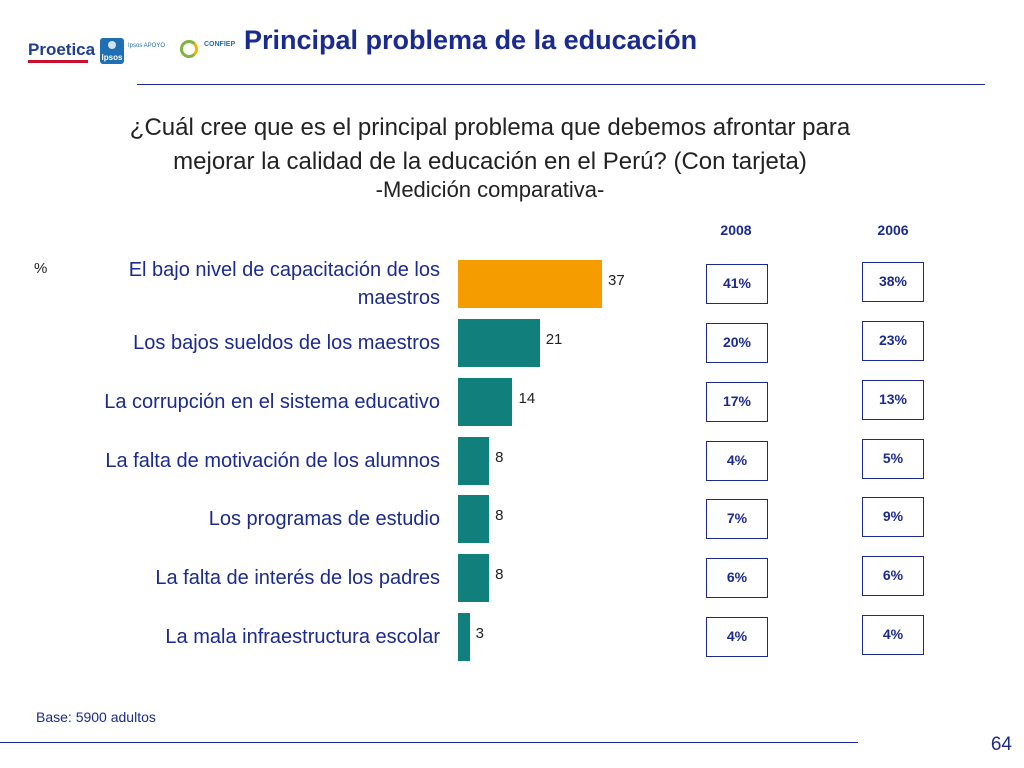  What do you see at coordinates (41, 268) in the screenshot?
I see `unit-label: %` at bounding box center [41, 268].